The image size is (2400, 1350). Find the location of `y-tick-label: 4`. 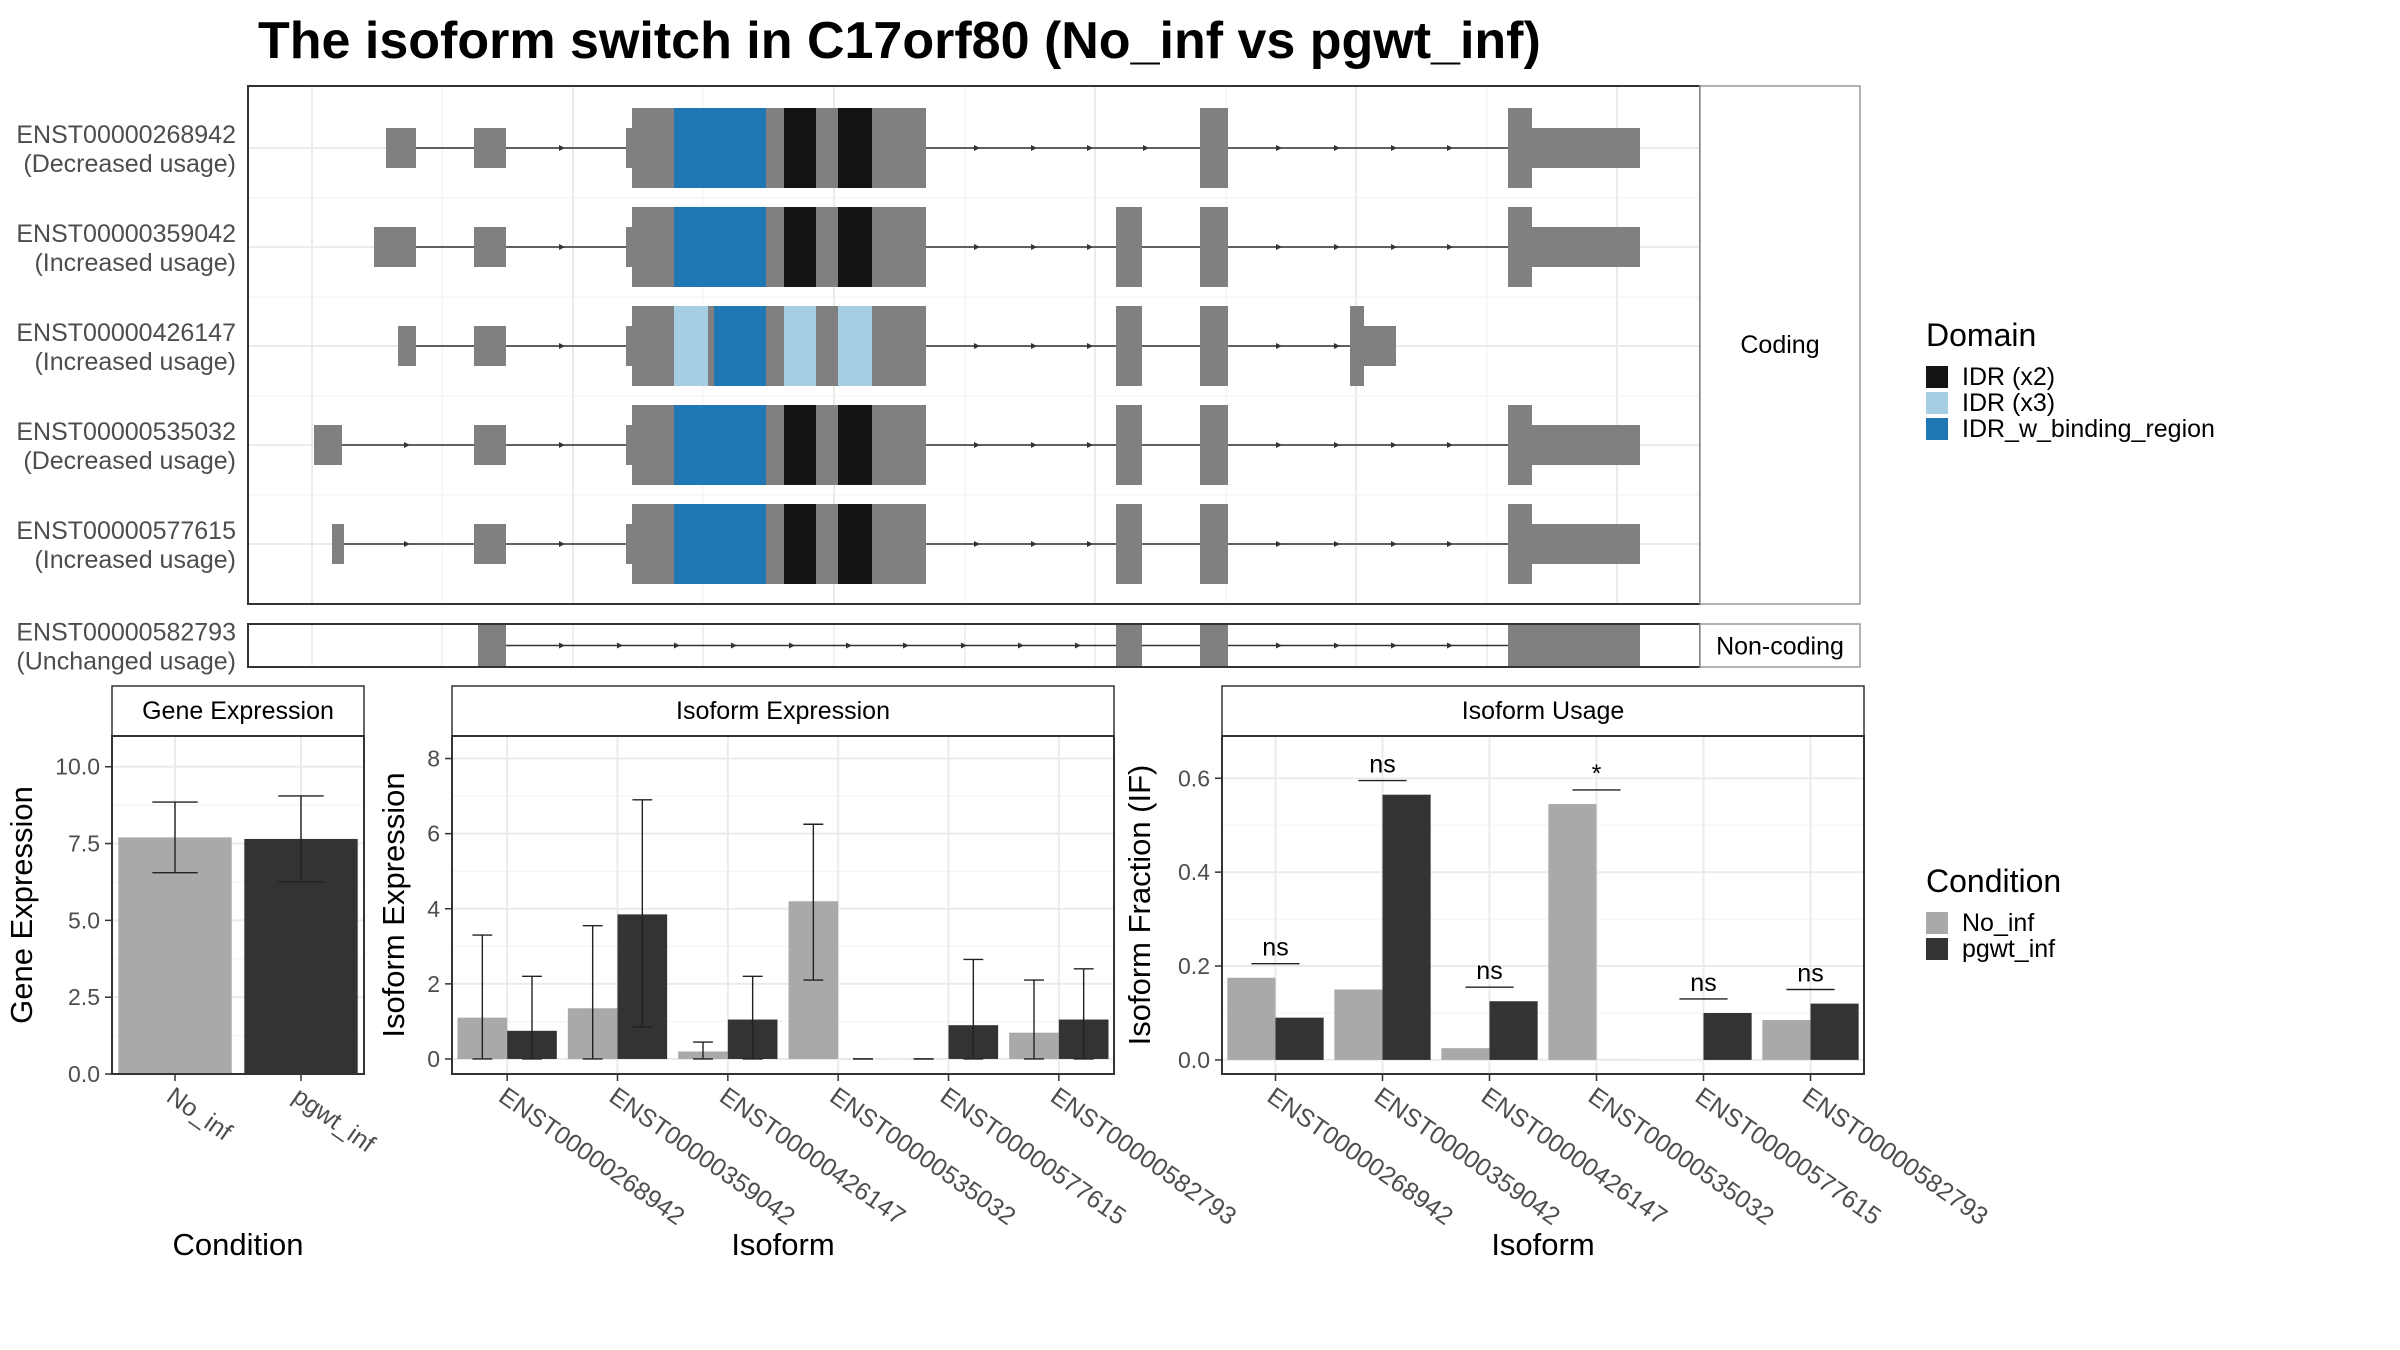

y-tick-label: 4 is located at coordinates (433, 909).